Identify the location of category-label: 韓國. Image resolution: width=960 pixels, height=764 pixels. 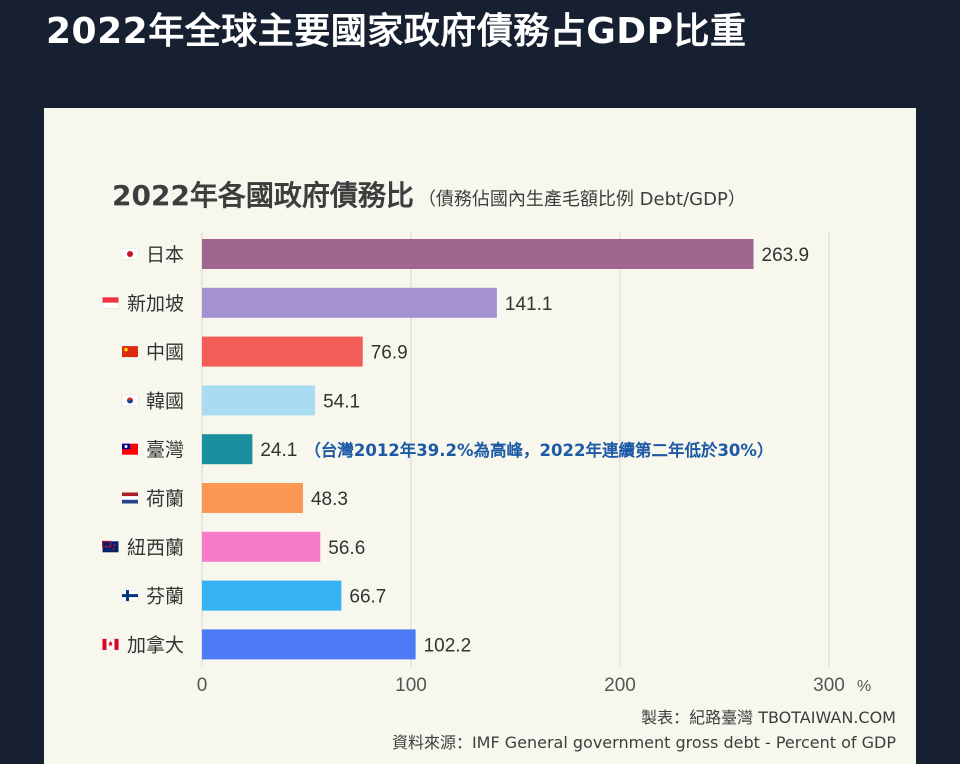
(165, 401).